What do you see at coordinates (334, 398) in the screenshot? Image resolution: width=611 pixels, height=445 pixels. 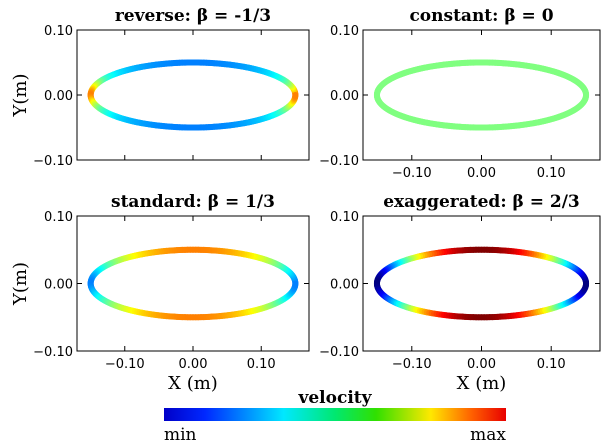 I see `colorbar-title: velocity` at bounding box center [334, 398].